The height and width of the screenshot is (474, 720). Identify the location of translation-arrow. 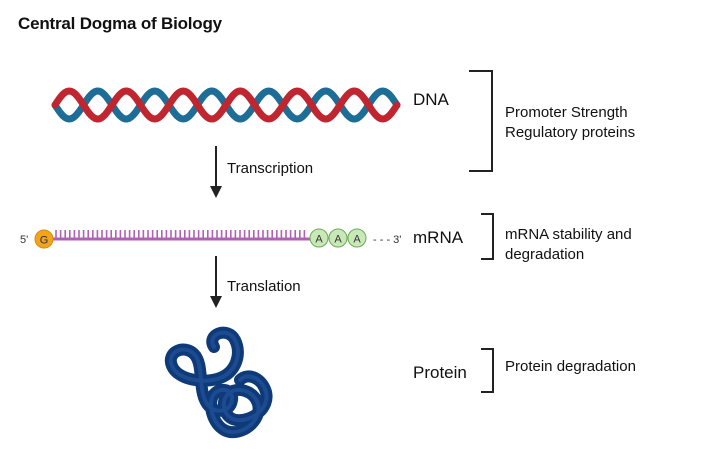
(216, 282).